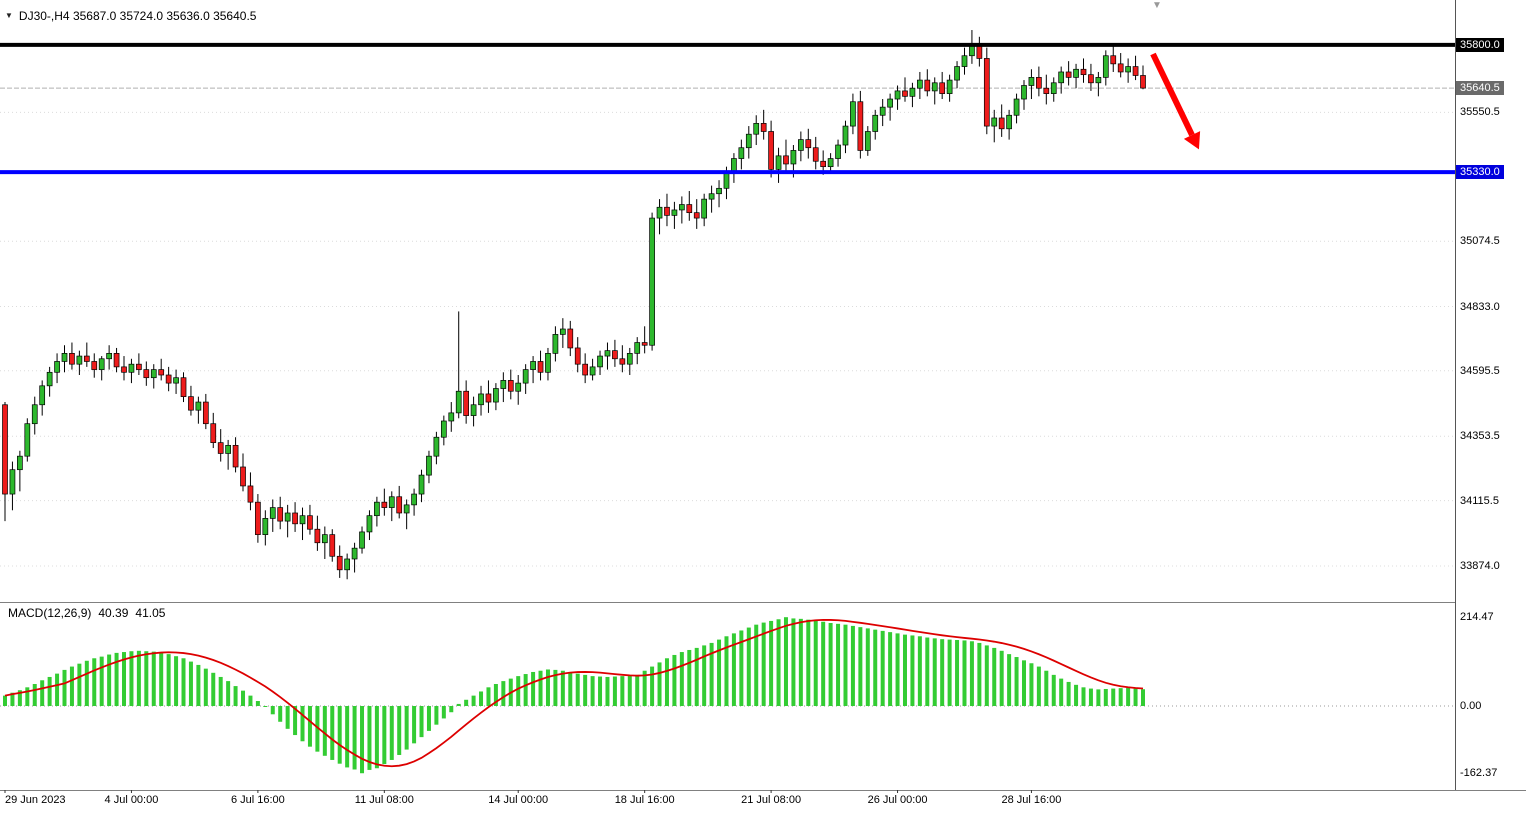 The width and height of the screenshot is (1526, 813). I want to click on price-axis-label: 35330.0, so click(1480, 172).